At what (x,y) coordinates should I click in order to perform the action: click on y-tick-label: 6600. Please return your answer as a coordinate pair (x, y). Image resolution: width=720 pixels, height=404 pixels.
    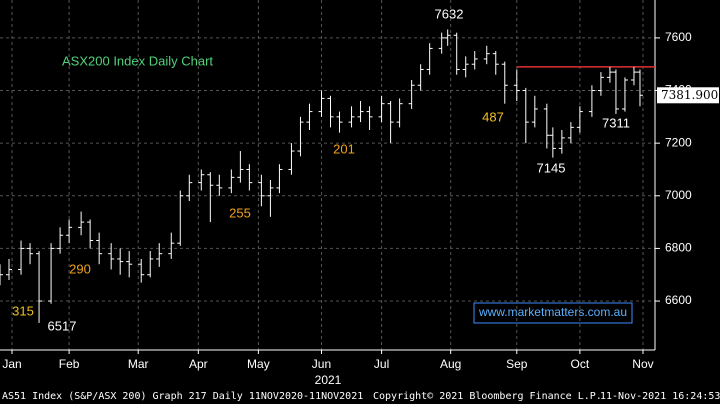
    Looking at the image, I should click on (678, 300).